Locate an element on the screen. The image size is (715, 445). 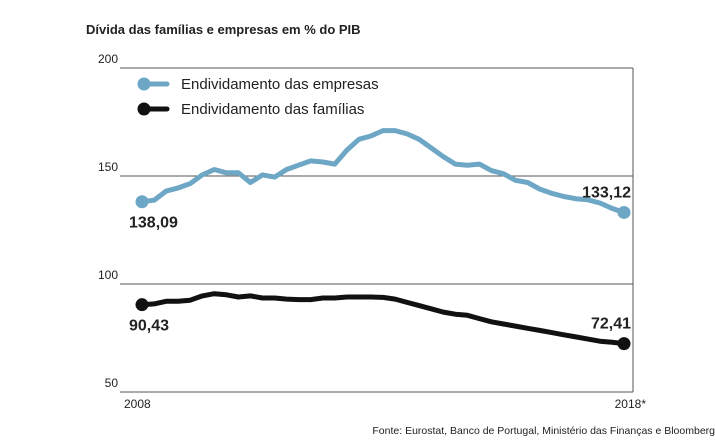
series-0-start-point is located at coordinates (142, 202).